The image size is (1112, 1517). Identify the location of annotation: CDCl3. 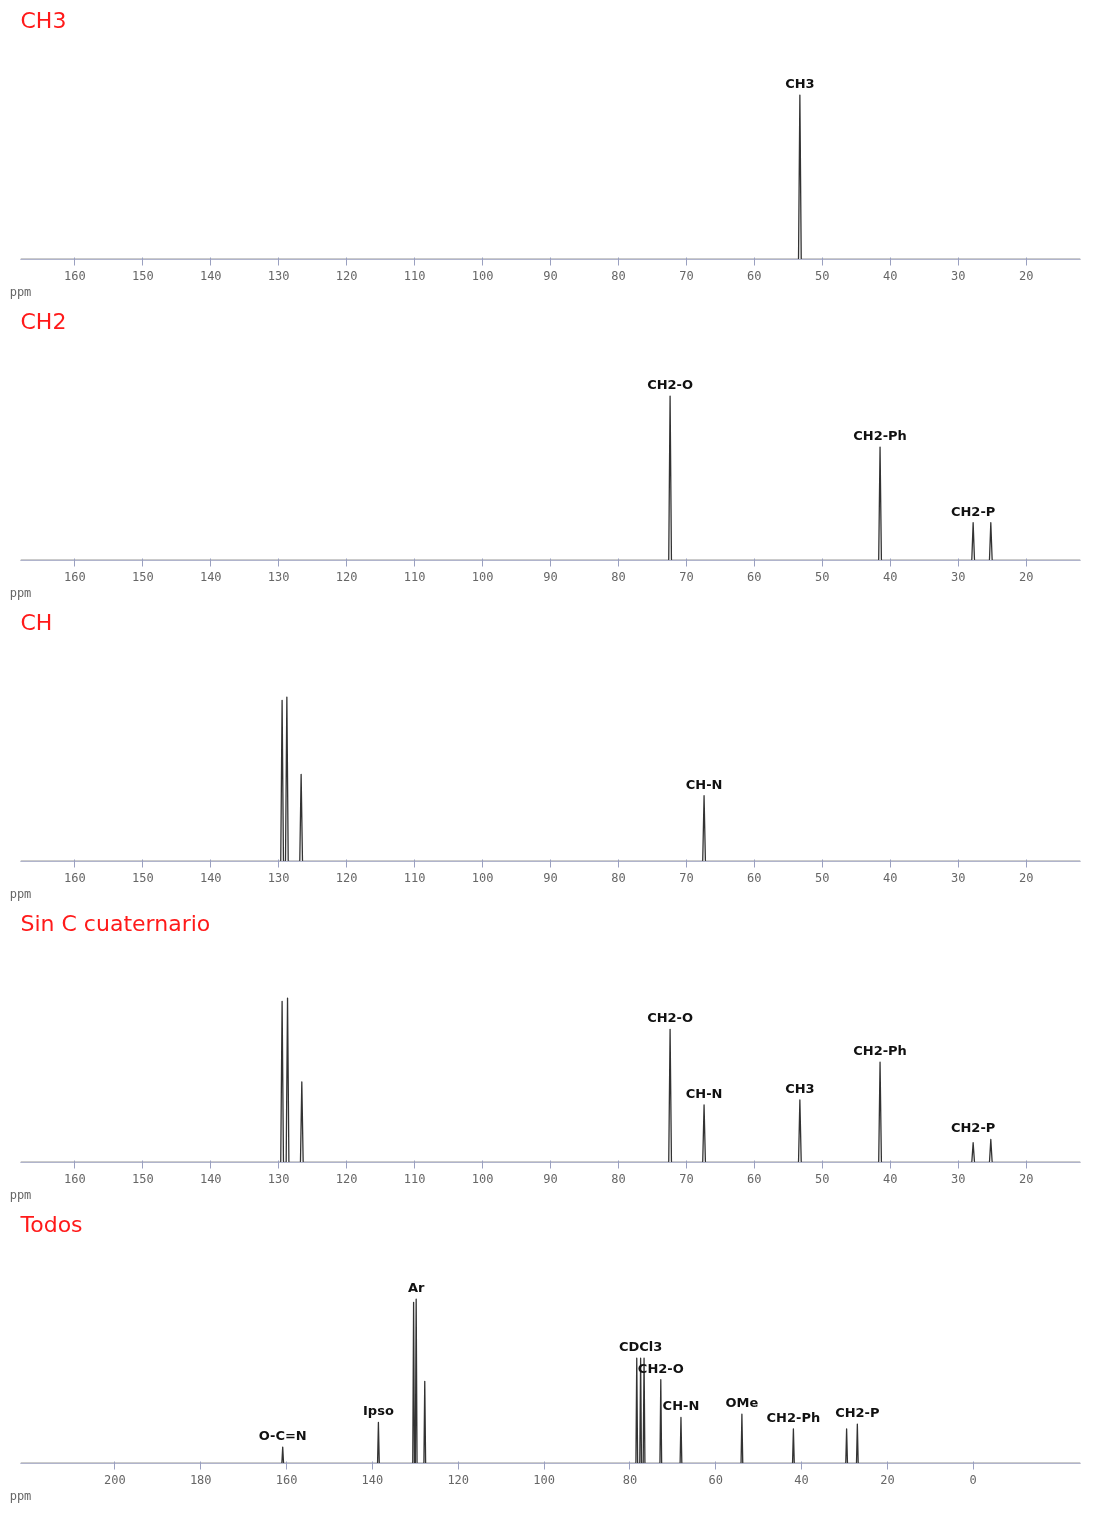
(640, 1347).